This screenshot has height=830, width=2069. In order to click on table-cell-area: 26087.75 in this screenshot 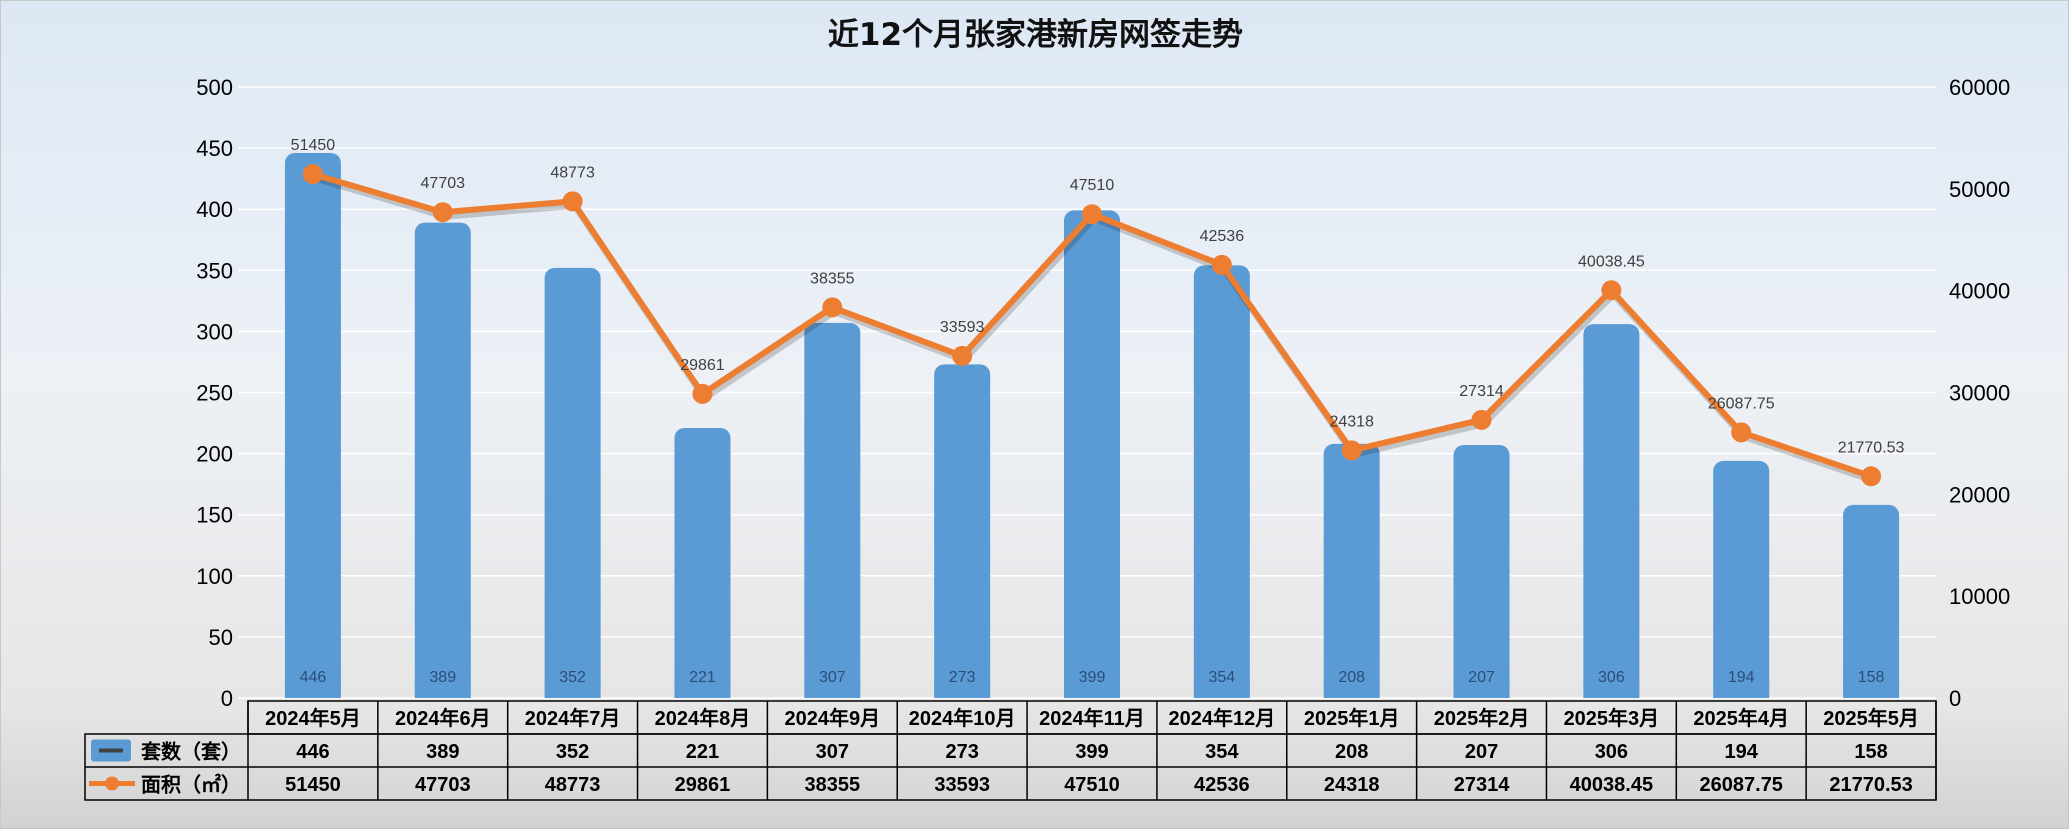, I will do `click(1741, 785)`.